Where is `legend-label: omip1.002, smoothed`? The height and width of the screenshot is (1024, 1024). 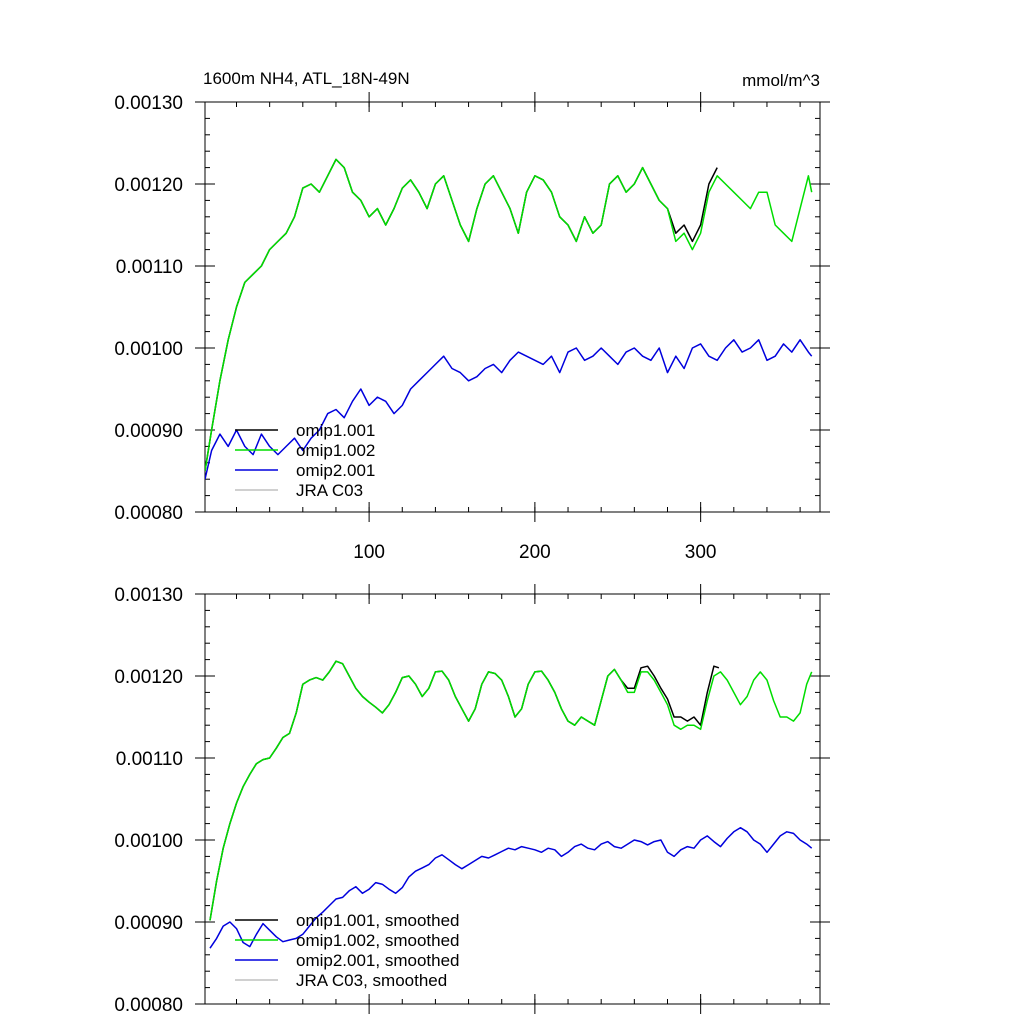
legend-label: omip1.002, smoothed is located at coordinates (378, 940).